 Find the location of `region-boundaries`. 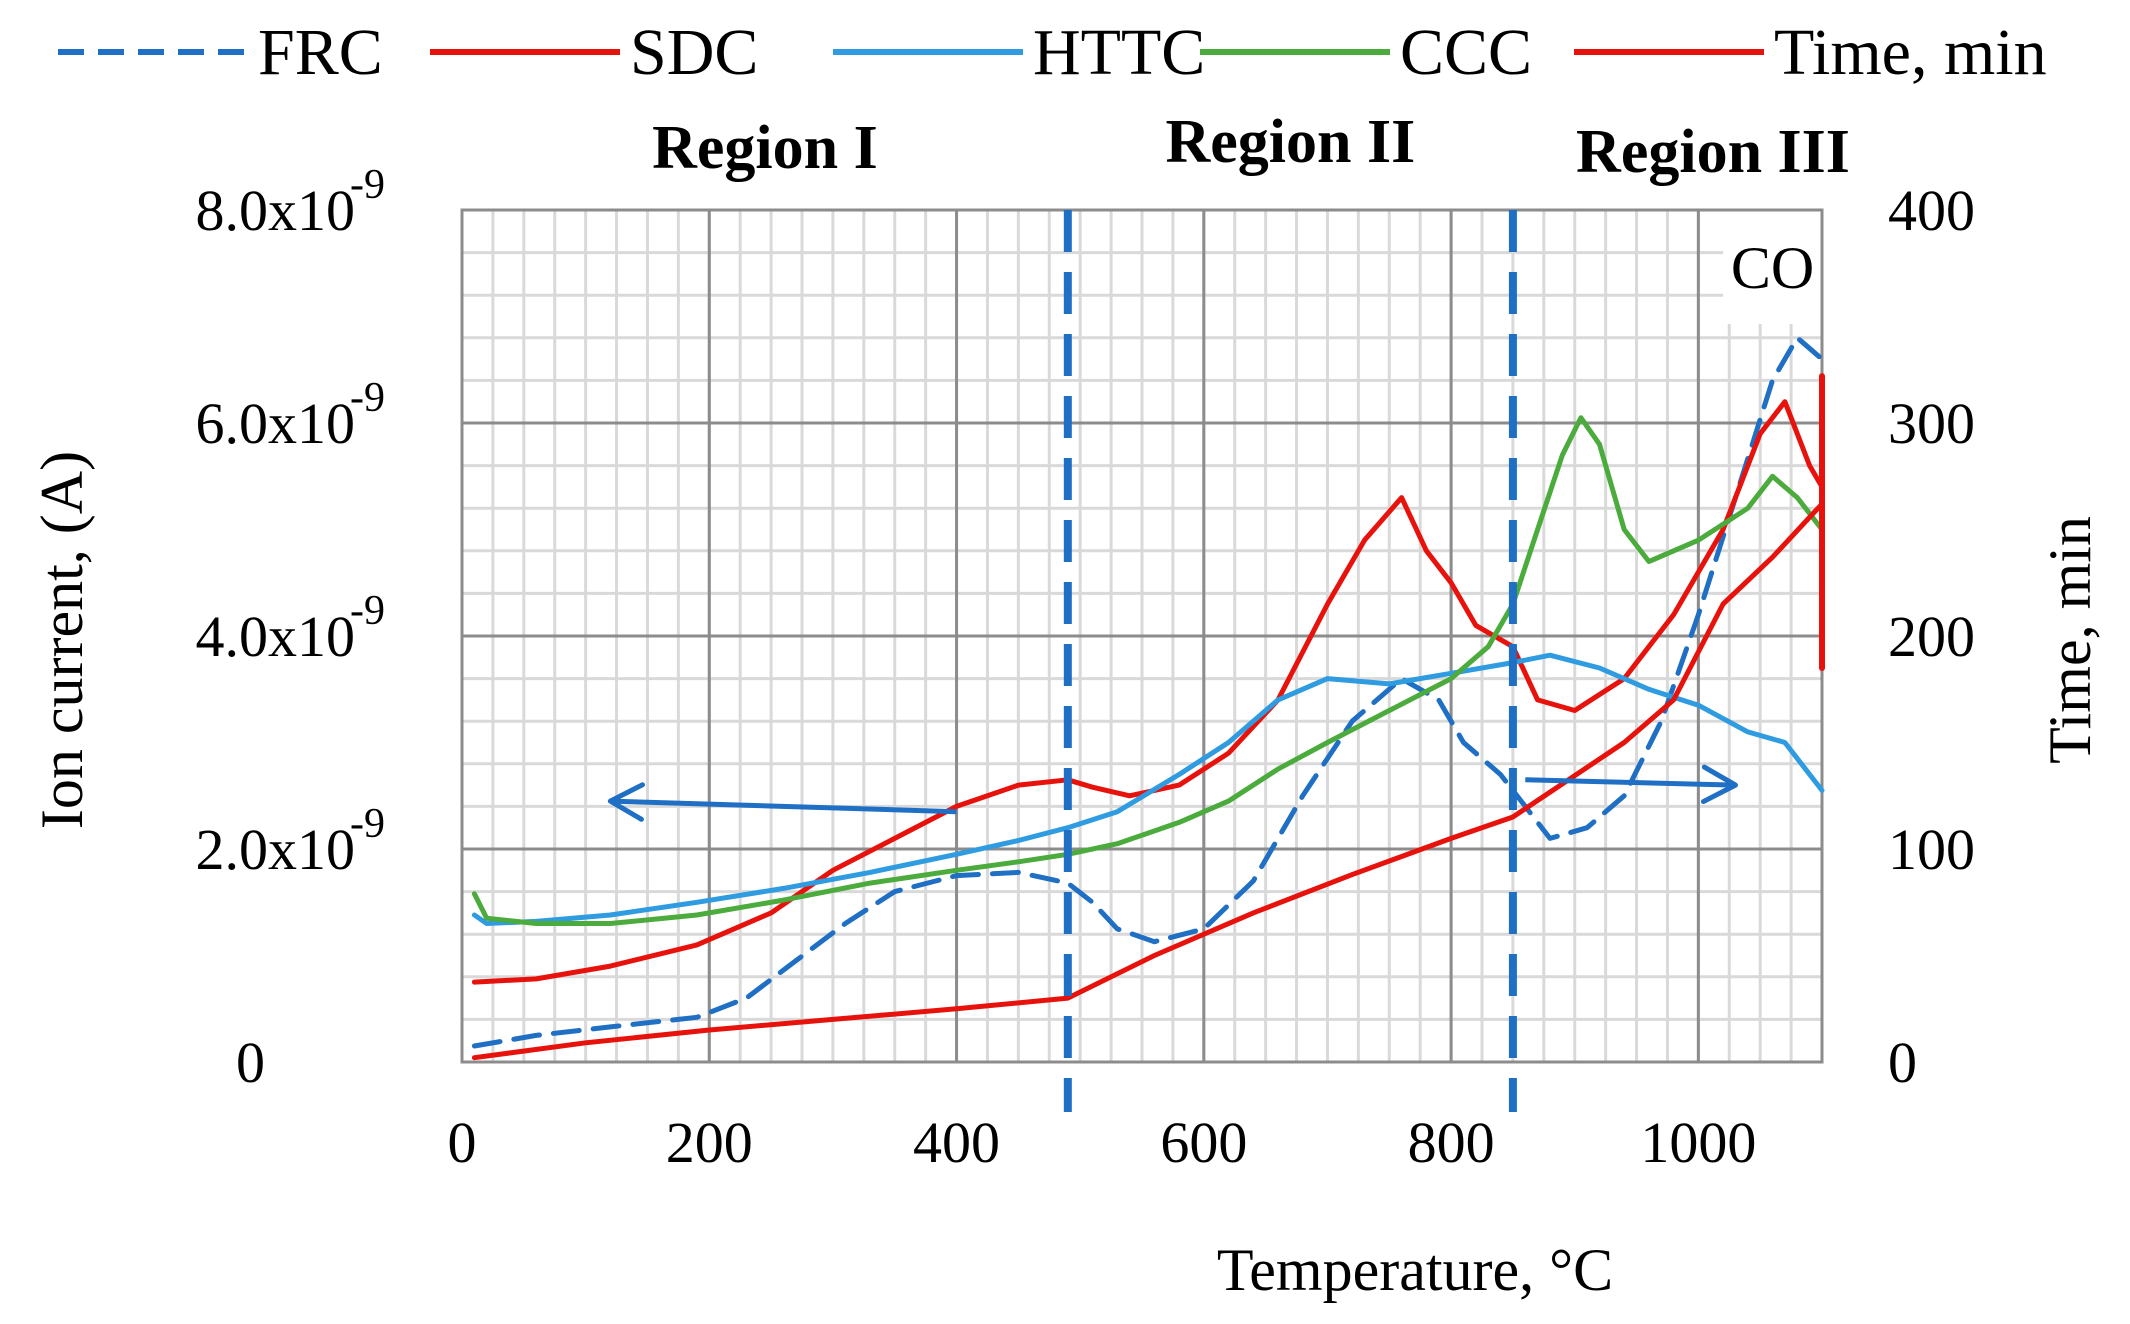

region-boundaries is located at coordinates (1290, 661).